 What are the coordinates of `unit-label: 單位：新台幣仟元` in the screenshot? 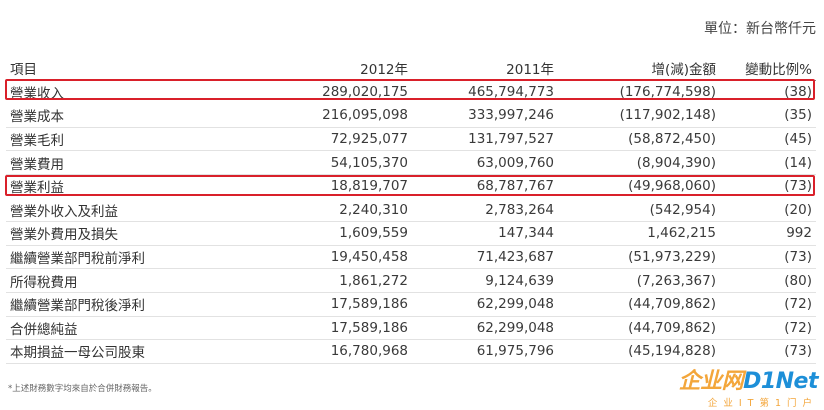 It's located at (760, 29).